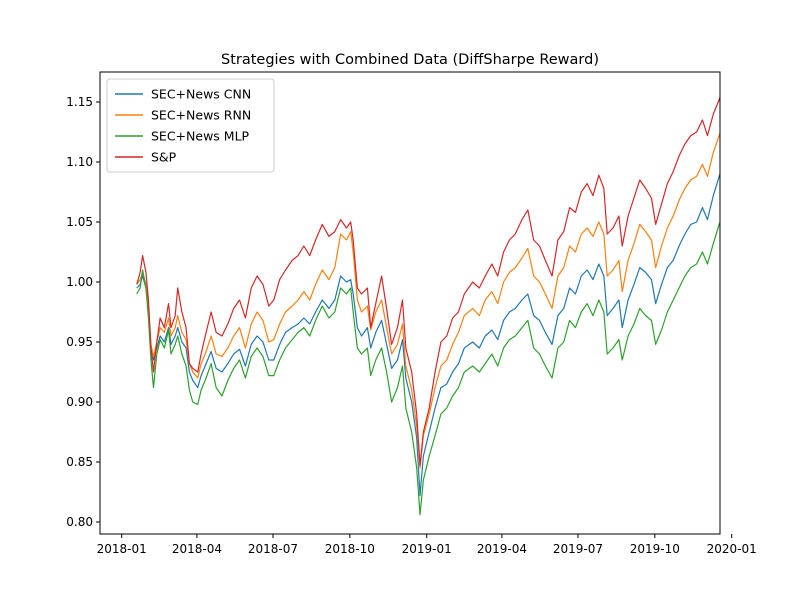 The width and height of the screenshot is (800, 600). I want to click on x-tick-label: 2018-07, so click(273, 549).